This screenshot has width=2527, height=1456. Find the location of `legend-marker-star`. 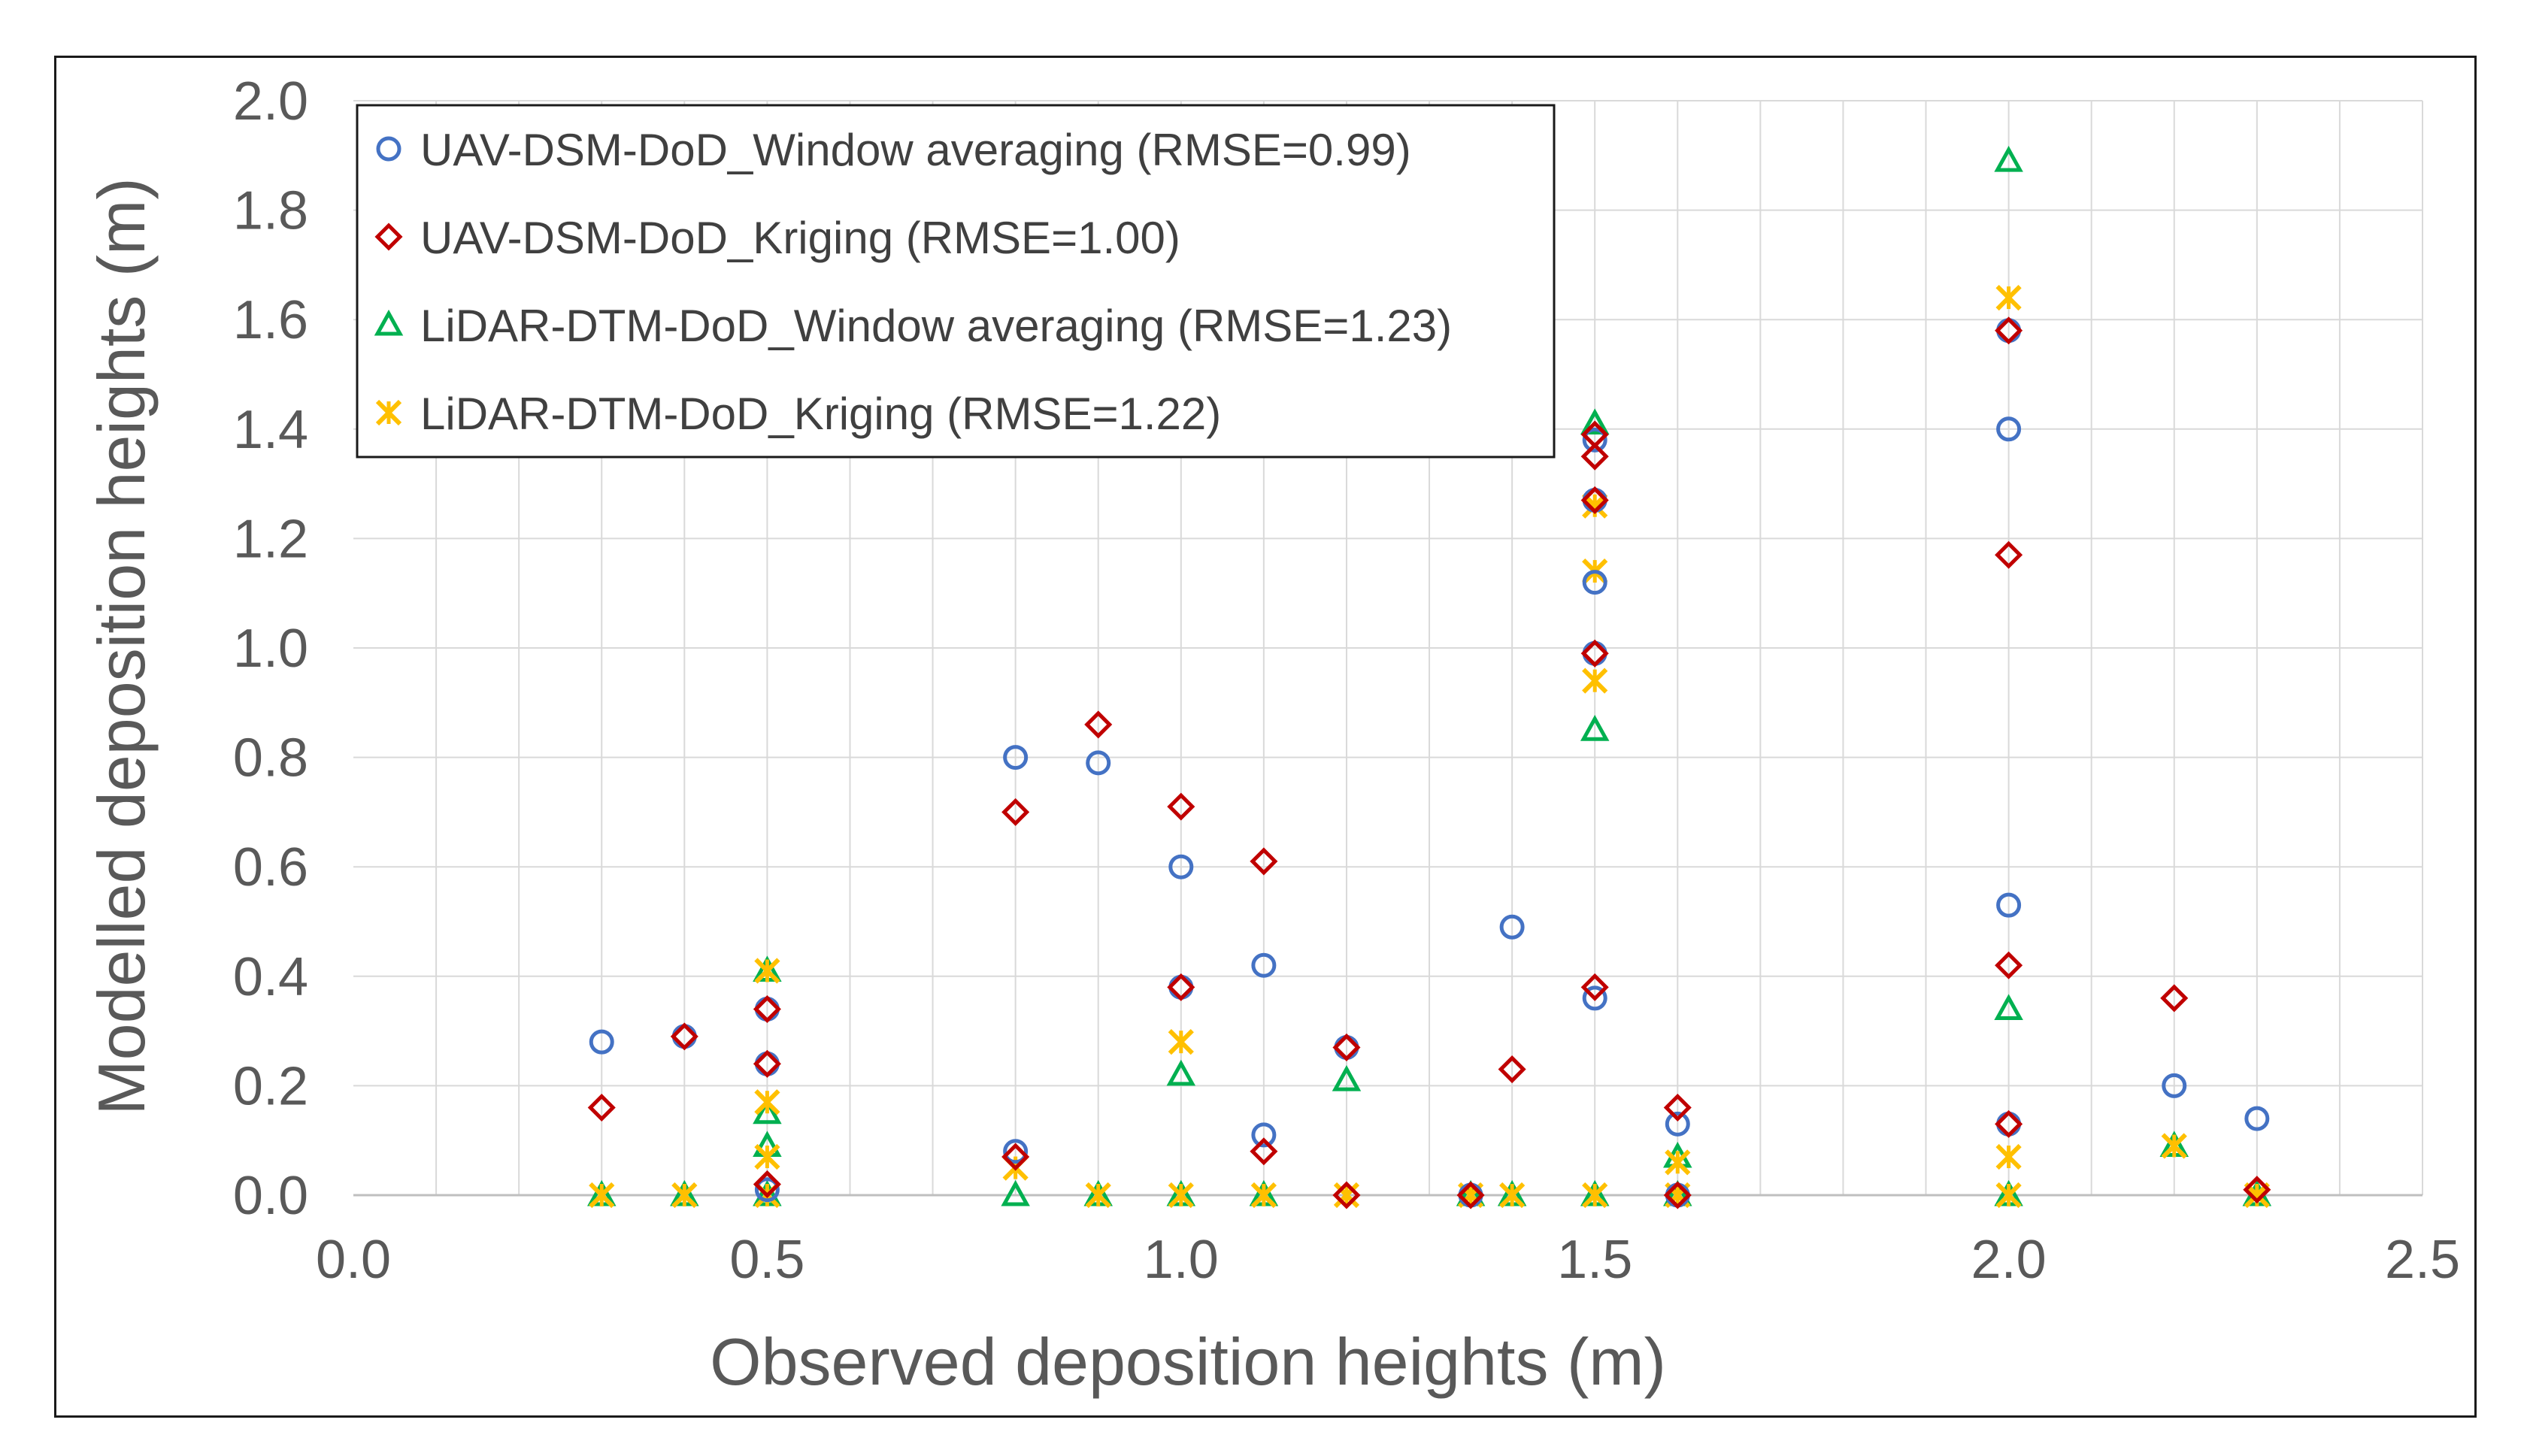

legend-marker-star is located at coordinates (388, 412).